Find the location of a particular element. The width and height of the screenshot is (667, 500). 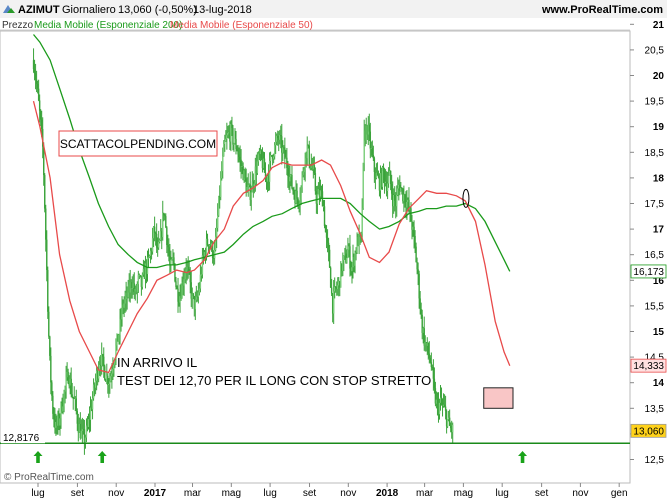

x-tick-label: 2017 is located at coordinates (155, 493).